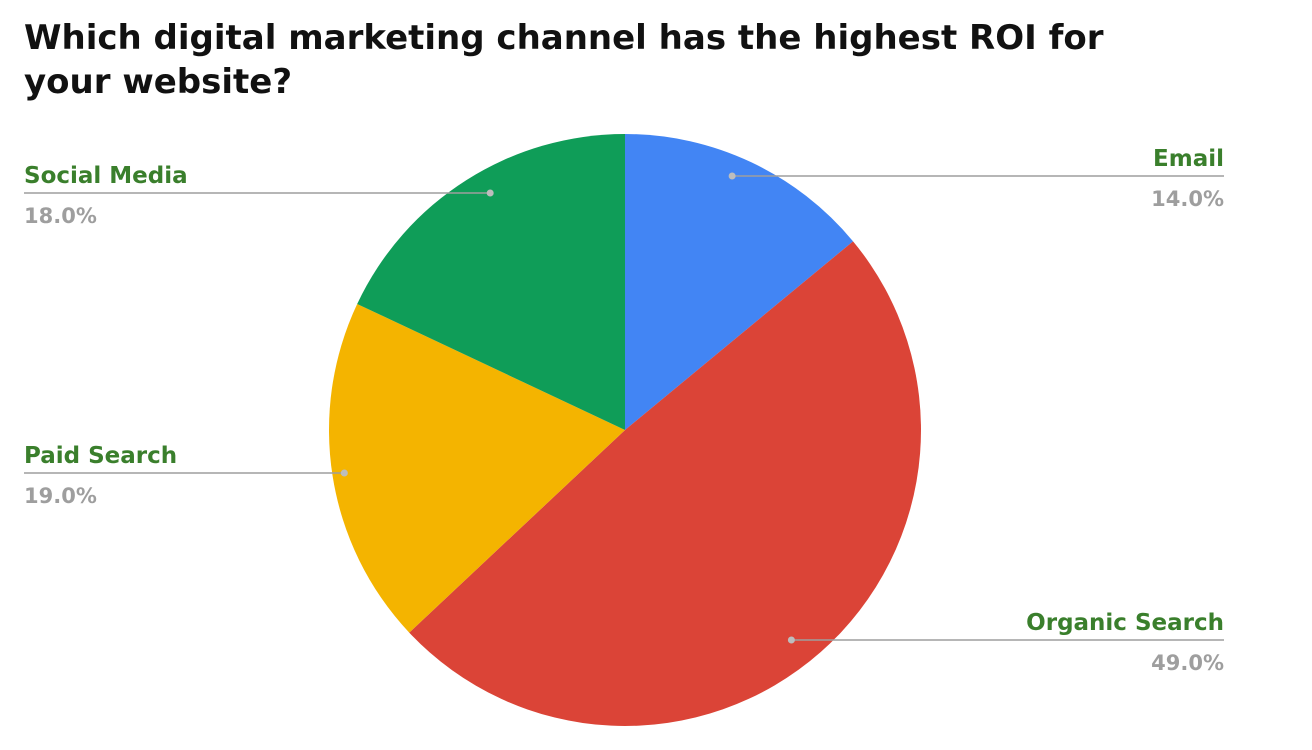 This screenshot has width=1312, height=750. What do you see at coordinates (1125, 623) in the screenshot?
I see `slice-label-organic-search: Organic Search` at bounding box center [1125, 623].